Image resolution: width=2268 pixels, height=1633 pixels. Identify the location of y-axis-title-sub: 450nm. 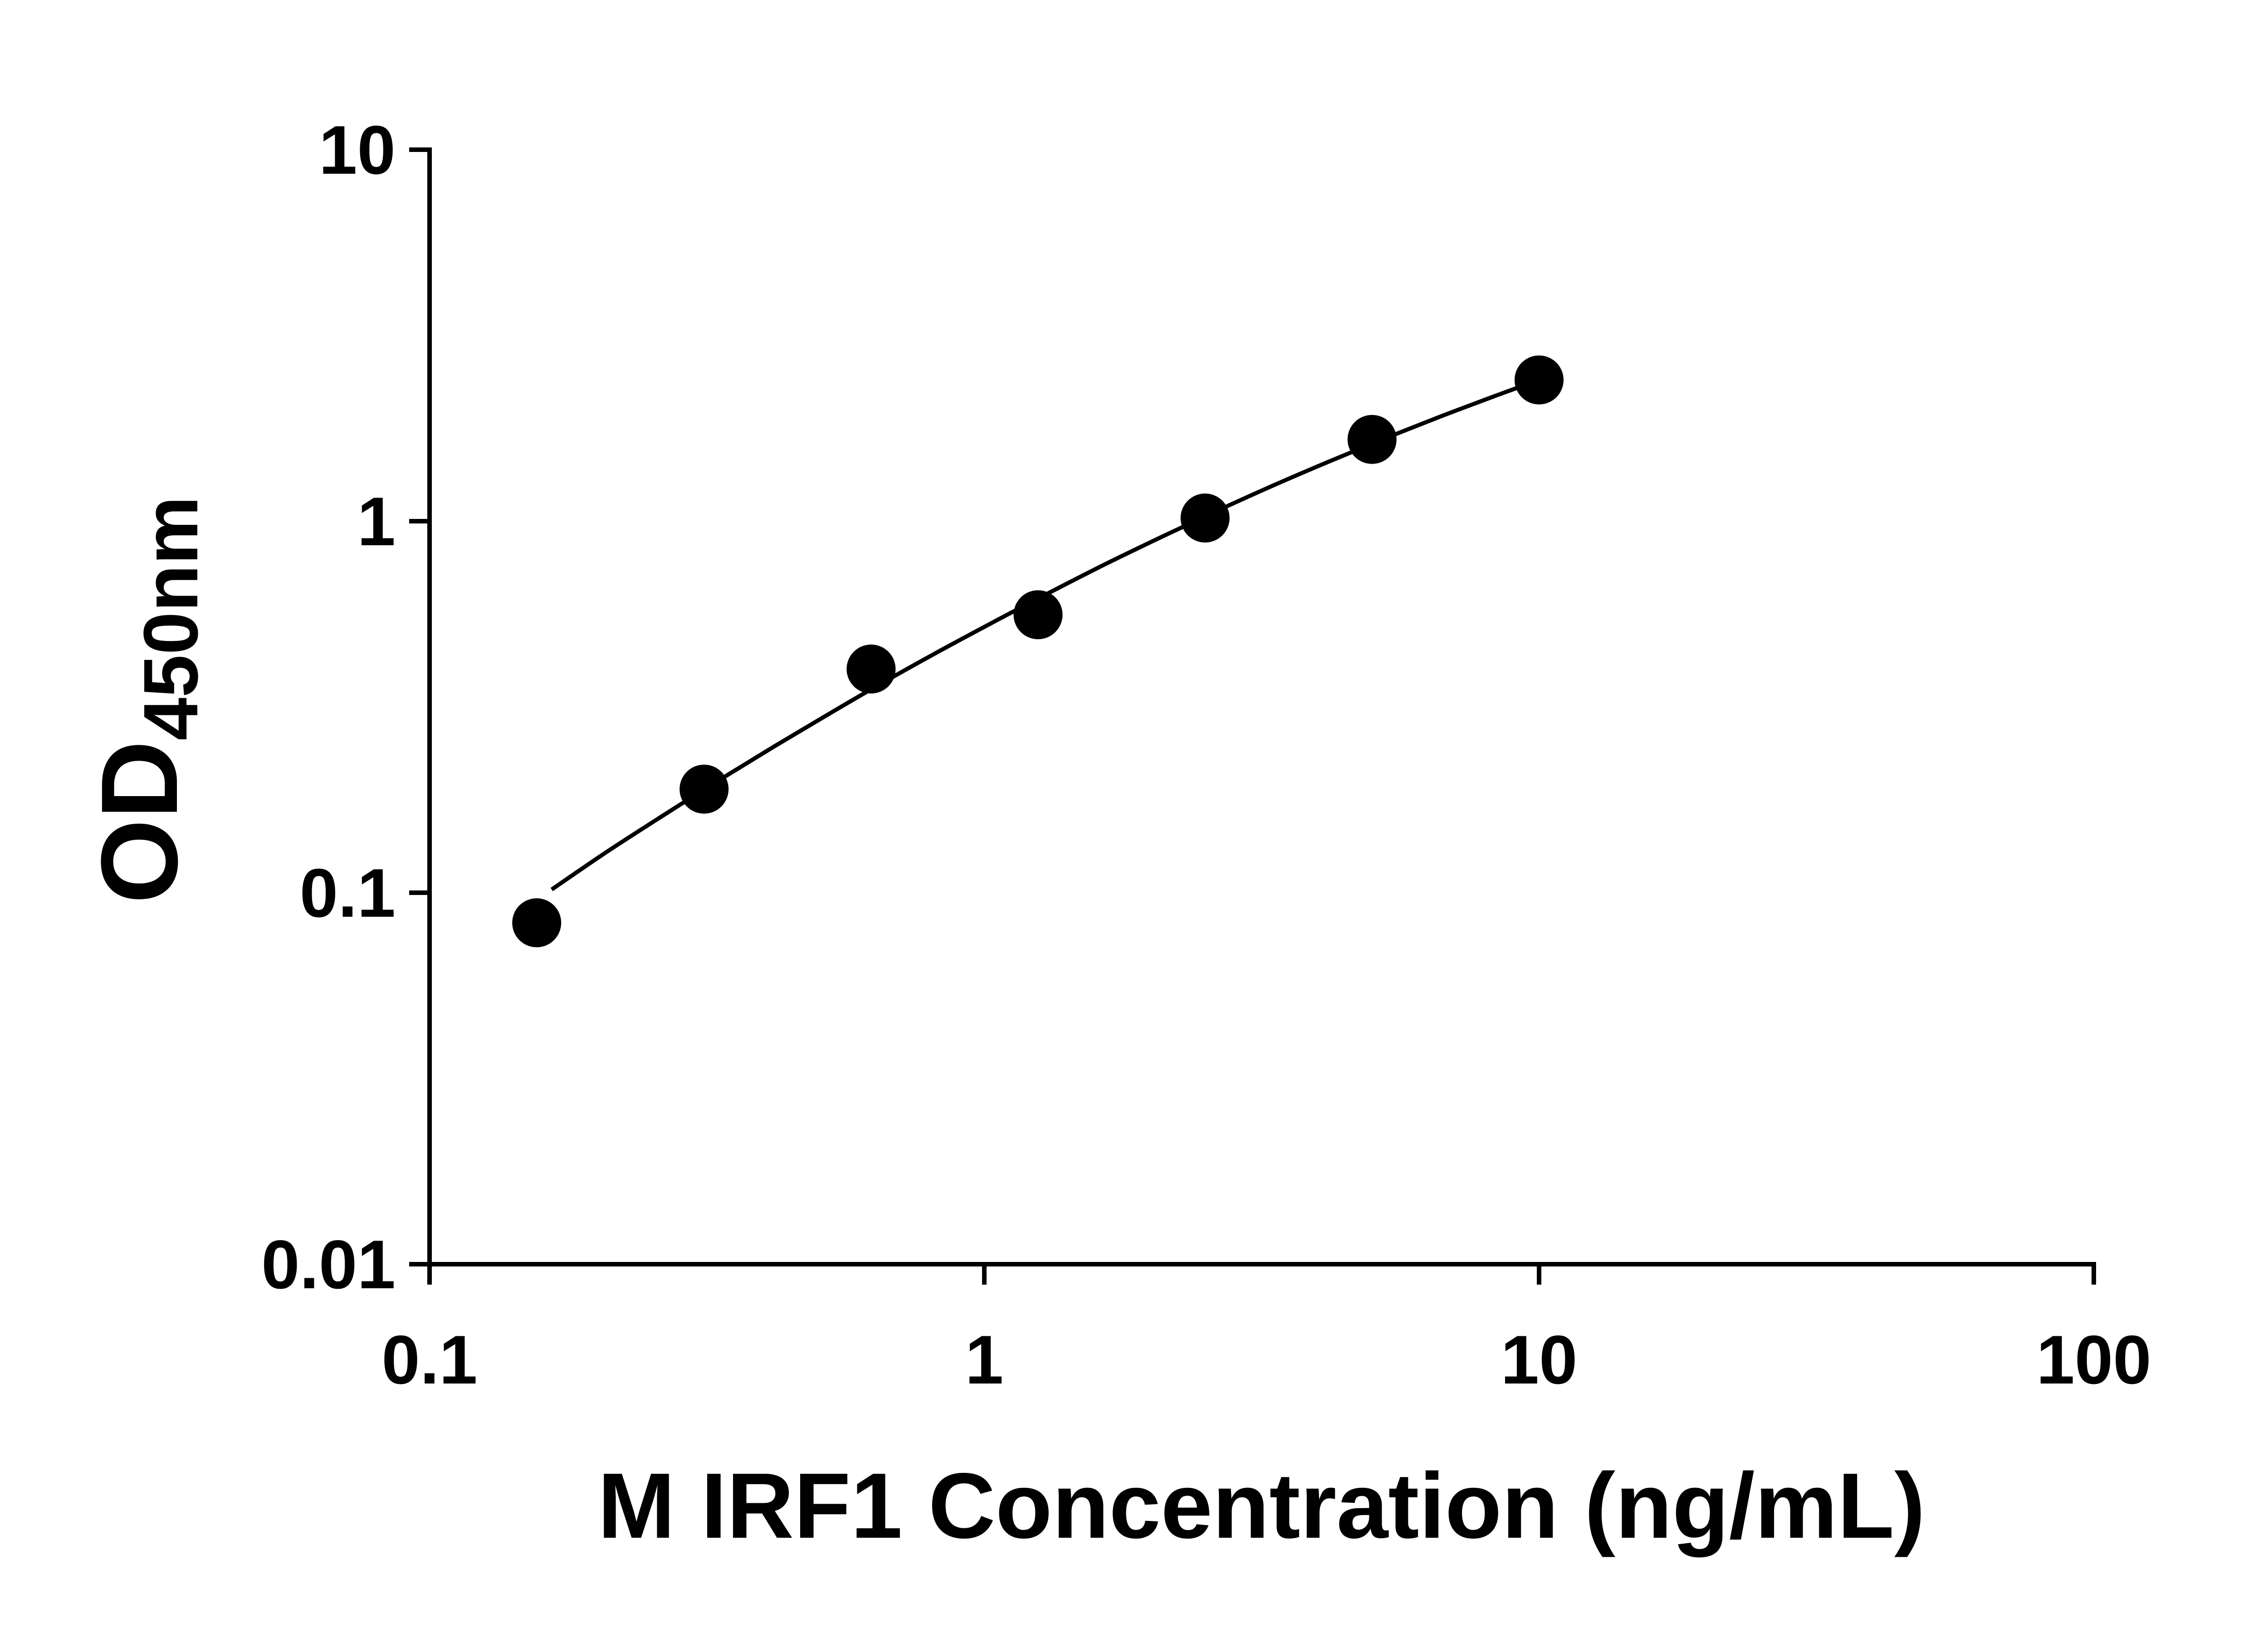
(171, 618).